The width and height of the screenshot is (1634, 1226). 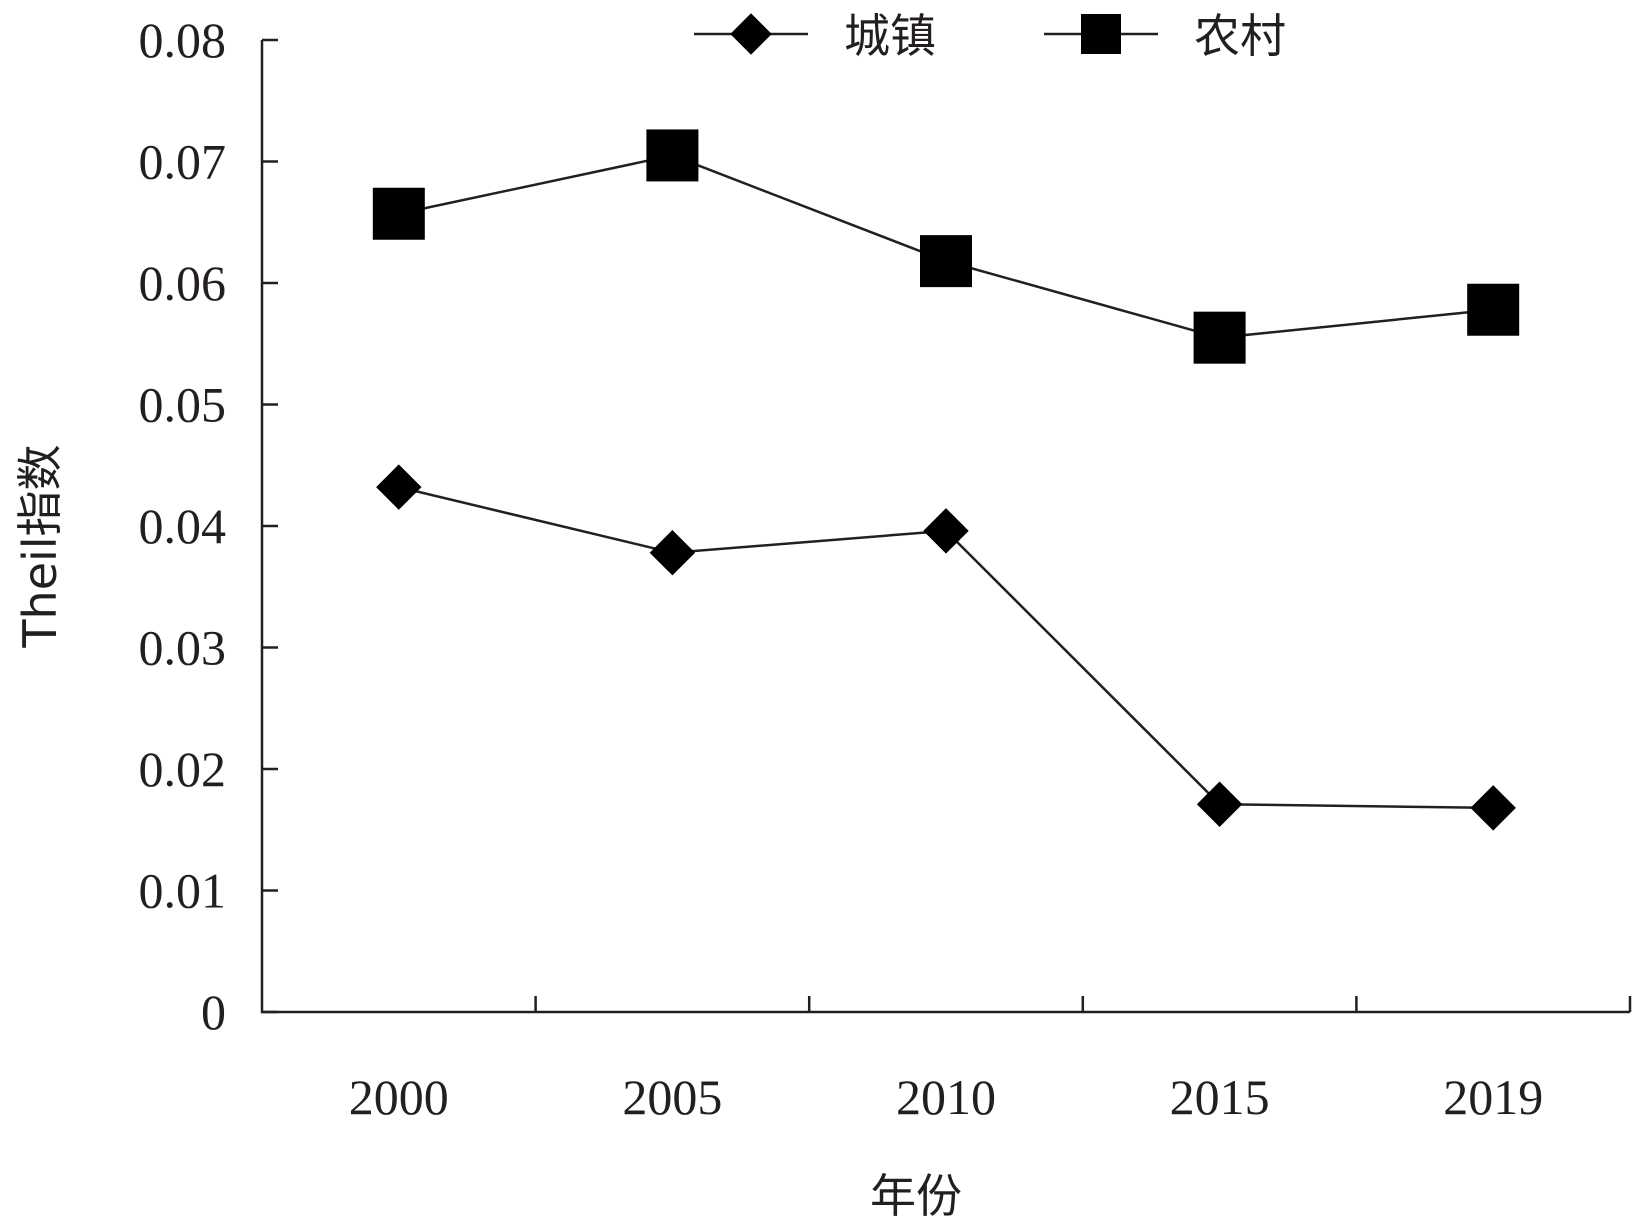 What do you see at coordinates (183, 162) in the screenshot?
I see `y-tick-label: 0.07` at bounding box center [183, 162].